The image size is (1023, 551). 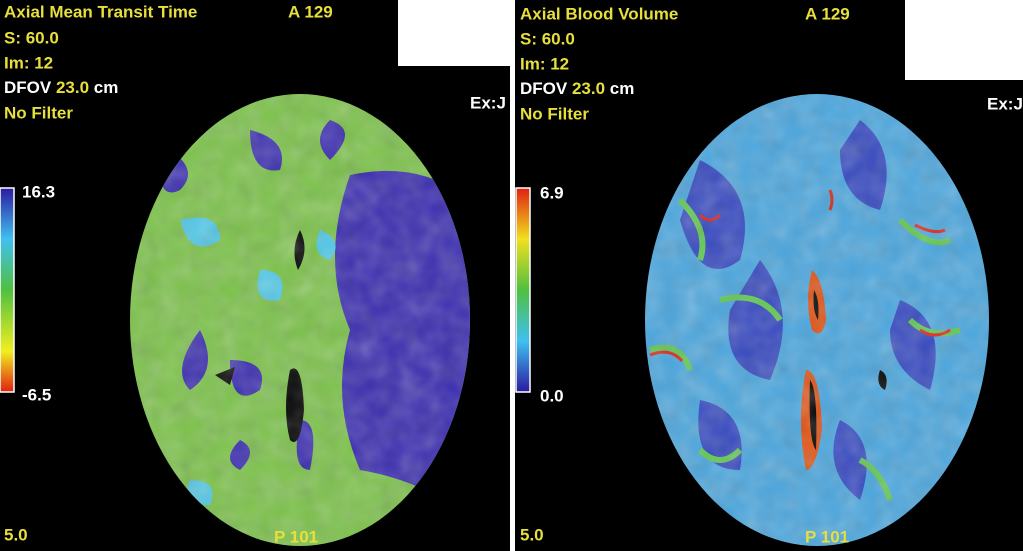 I want to click on series-title: Axial Mean Transit Time, so click(x=100, y=11).